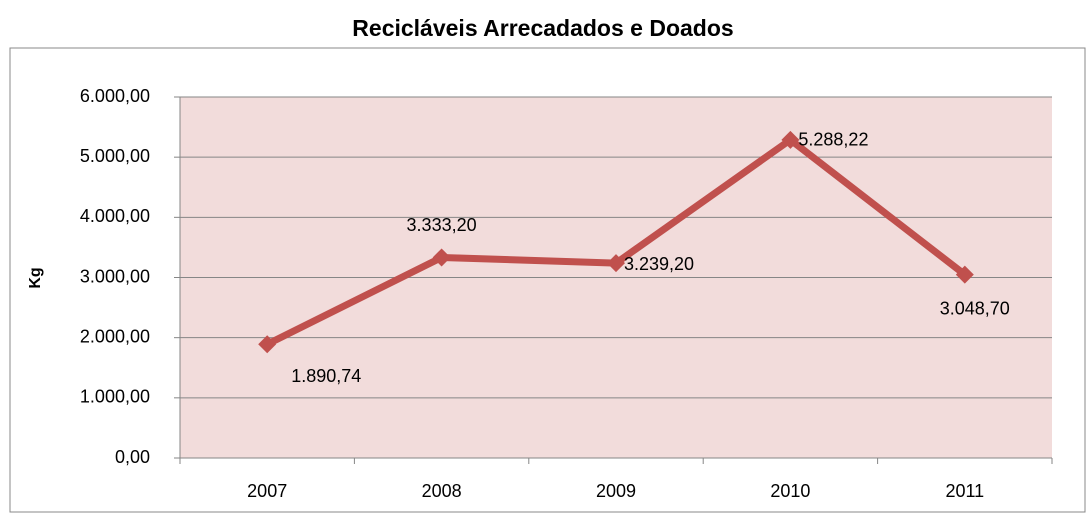  Describe the element at coordinates (115, 96) in the screenshot. I see `y-tick-label: 6.000,00` at that location.